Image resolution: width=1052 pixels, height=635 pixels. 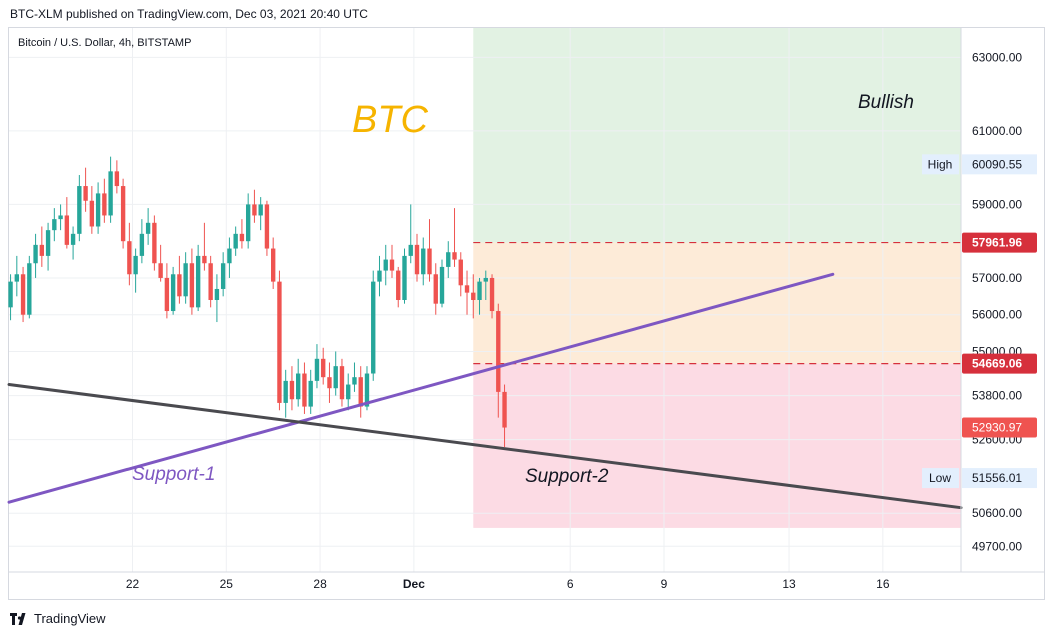 I want to click on y-tick-label-4: 56000.00, so click(x=997, y=315).